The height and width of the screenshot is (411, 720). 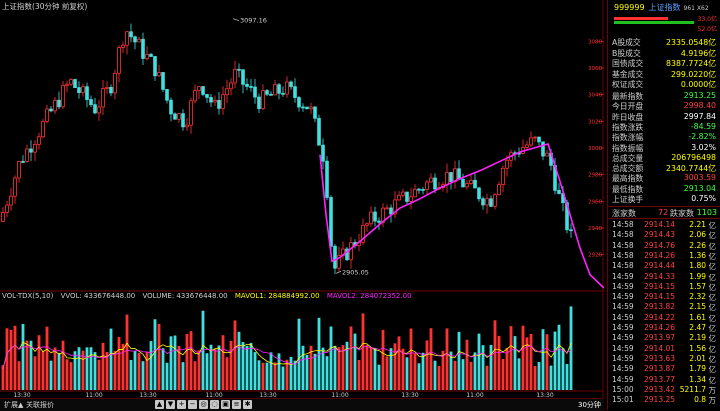 I want to click on price-axis-label: 3020, so click(x=595, y=122).